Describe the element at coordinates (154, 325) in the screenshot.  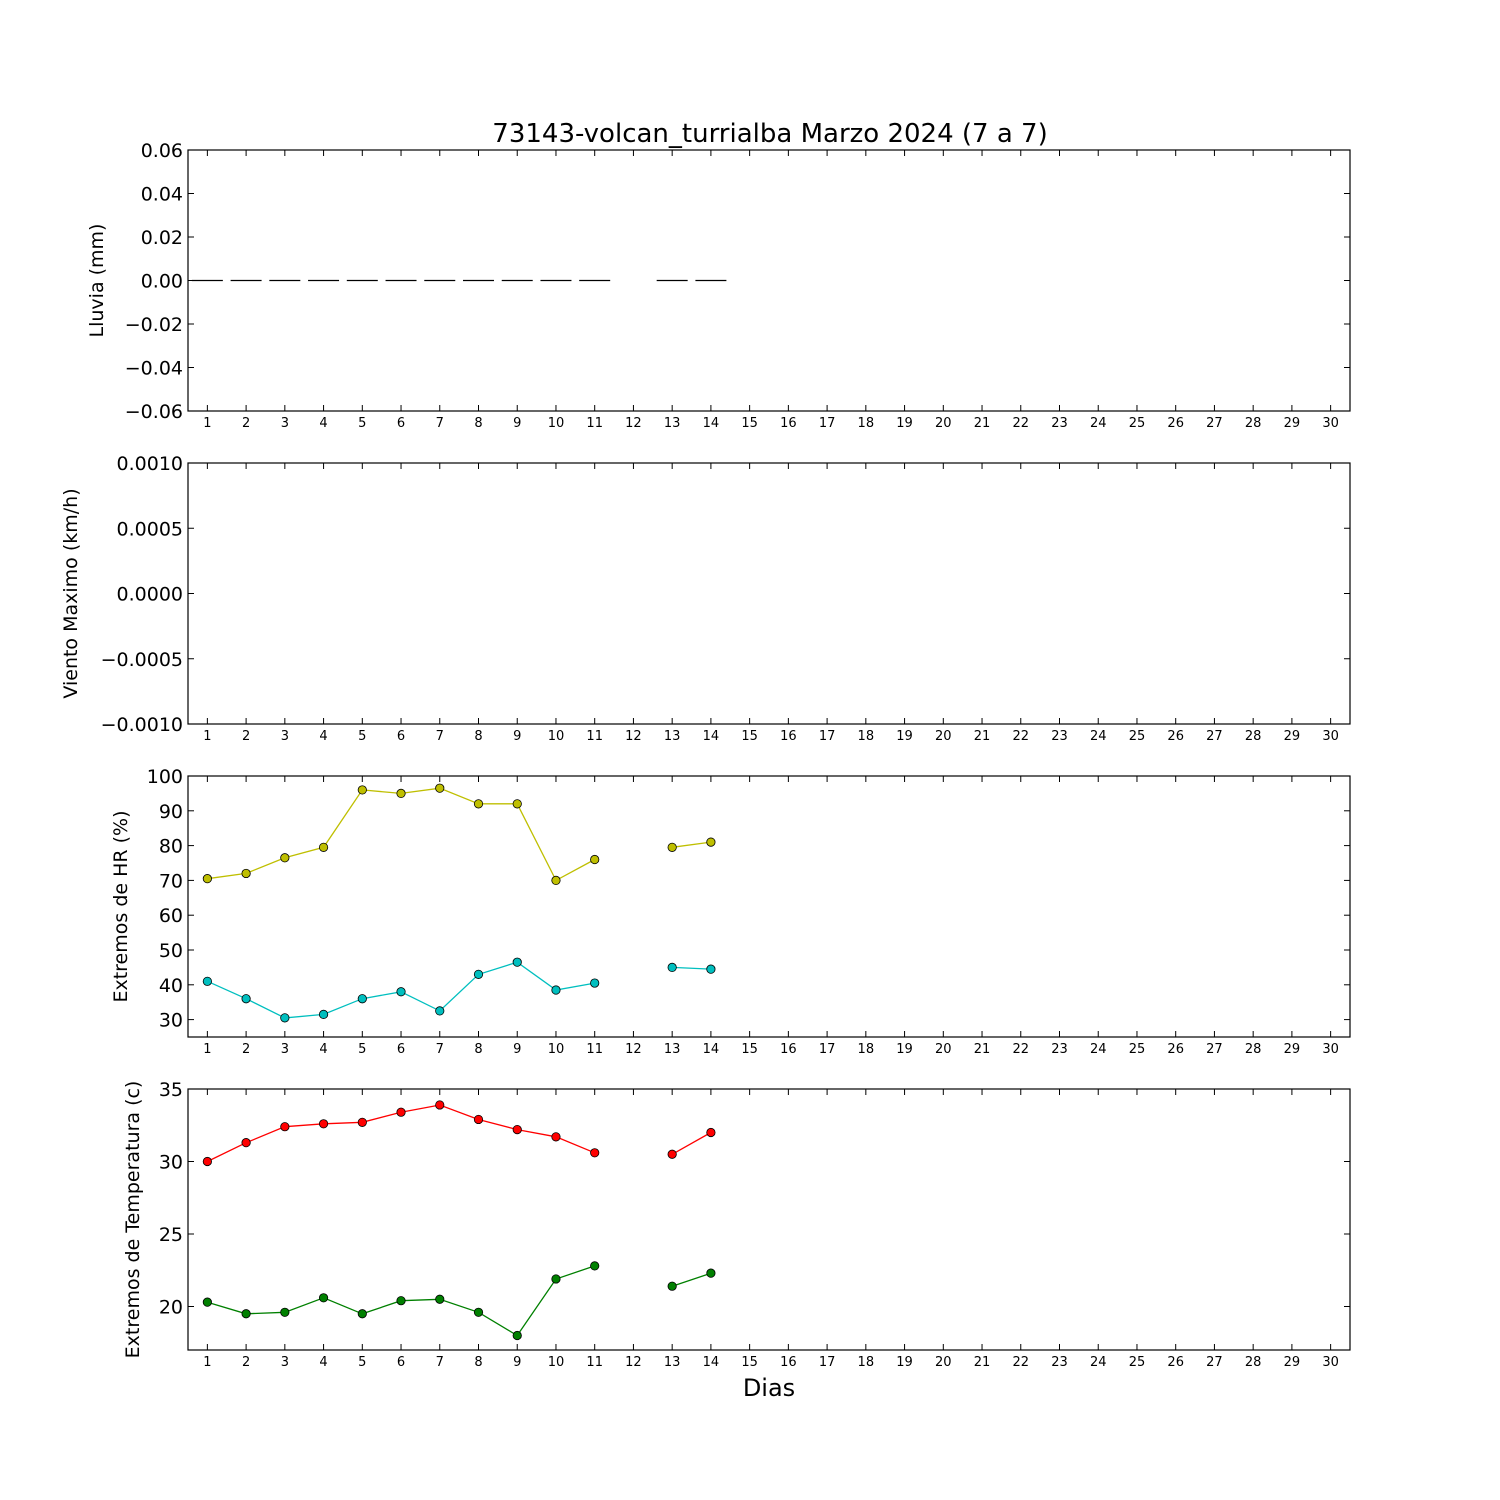
I see `y-tick-label: −0.02` at that location.